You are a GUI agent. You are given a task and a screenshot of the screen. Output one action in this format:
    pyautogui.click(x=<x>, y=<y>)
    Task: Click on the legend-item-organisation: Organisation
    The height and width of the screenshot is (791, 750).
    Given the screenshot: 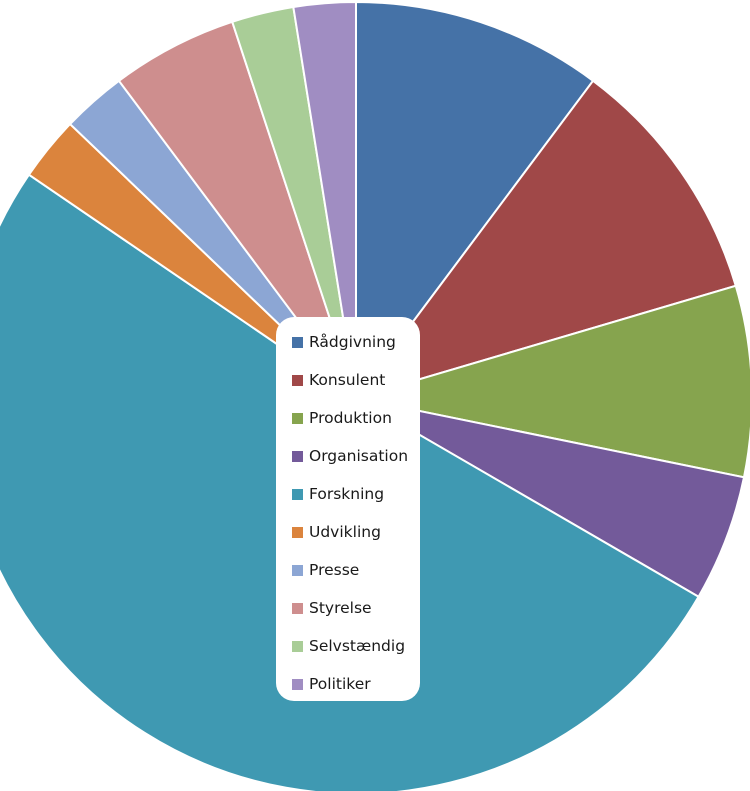 What is the action you would take?
    pyautogui.click(x=356, y=456)
    